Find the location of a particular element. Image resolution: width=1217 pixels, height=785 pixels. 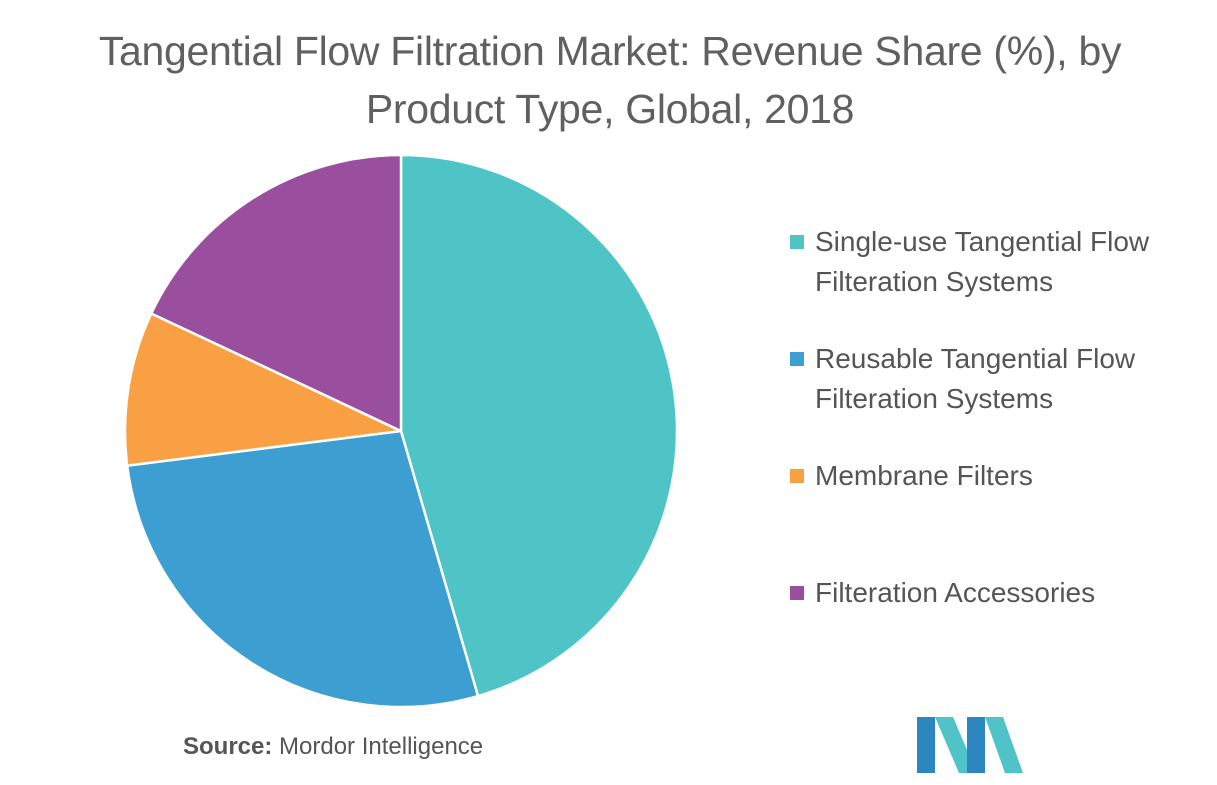

mordor-intelligence-logo is located at coordinates (970, 745).